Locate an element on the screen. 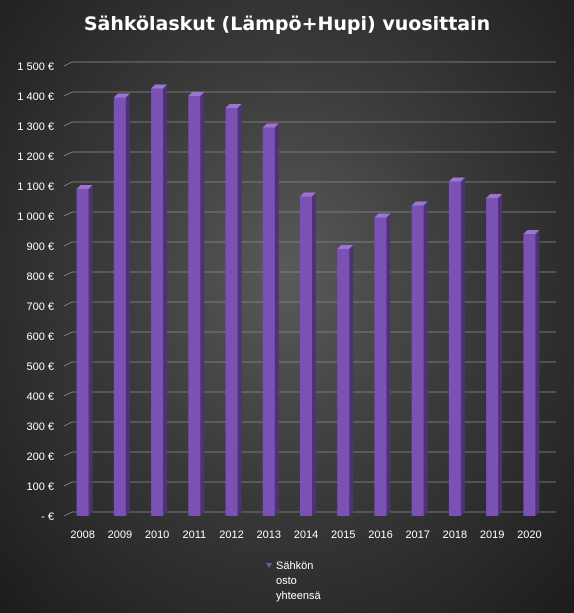 The height and width of the screenshot is (613, 574). x-tick-label: 2012 is located at coordinates (231, 535).